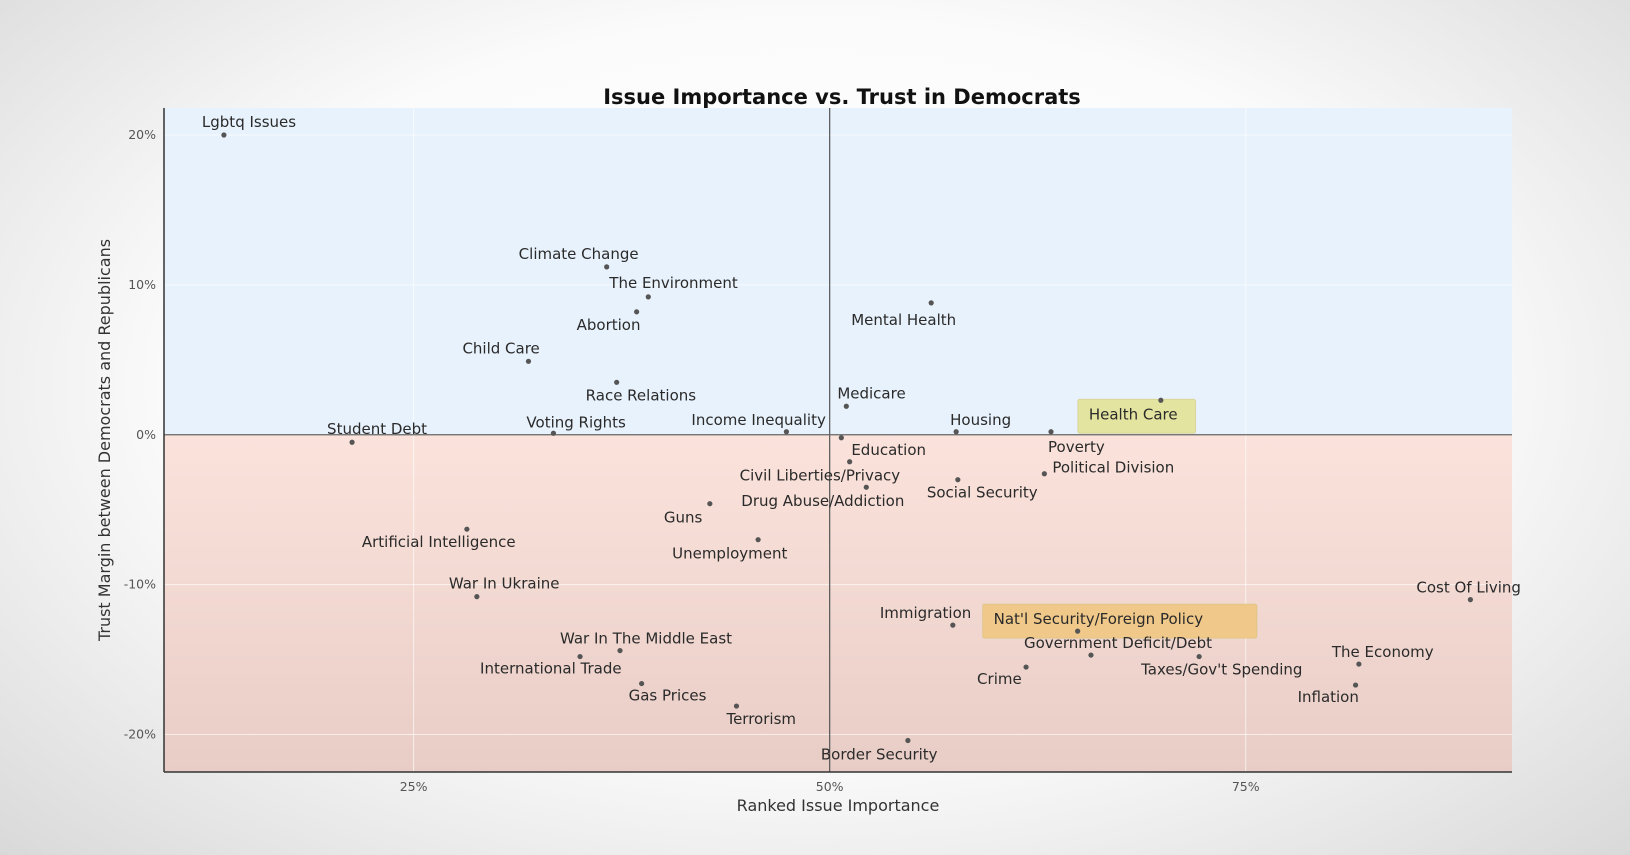 The image size is (1630, 855). What do you see at coordinates (980, 420) in the screenshot?
I see `point-label-housing: Housing` at bounding box center [980, 420].